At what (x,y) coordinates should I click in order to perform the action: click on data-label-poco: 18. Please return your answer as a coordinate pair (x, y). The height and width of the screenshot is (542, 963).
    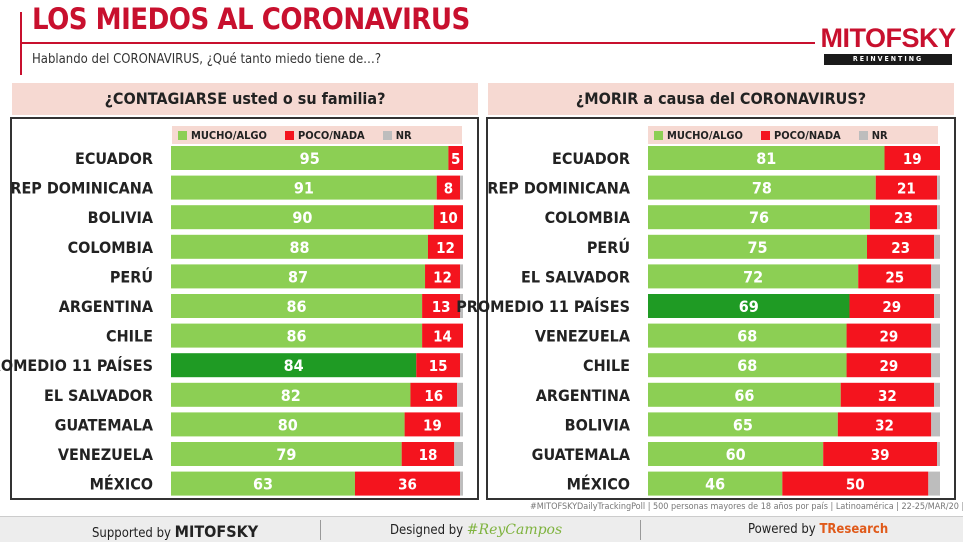
    Looking at the image, I should click on (428, 455).